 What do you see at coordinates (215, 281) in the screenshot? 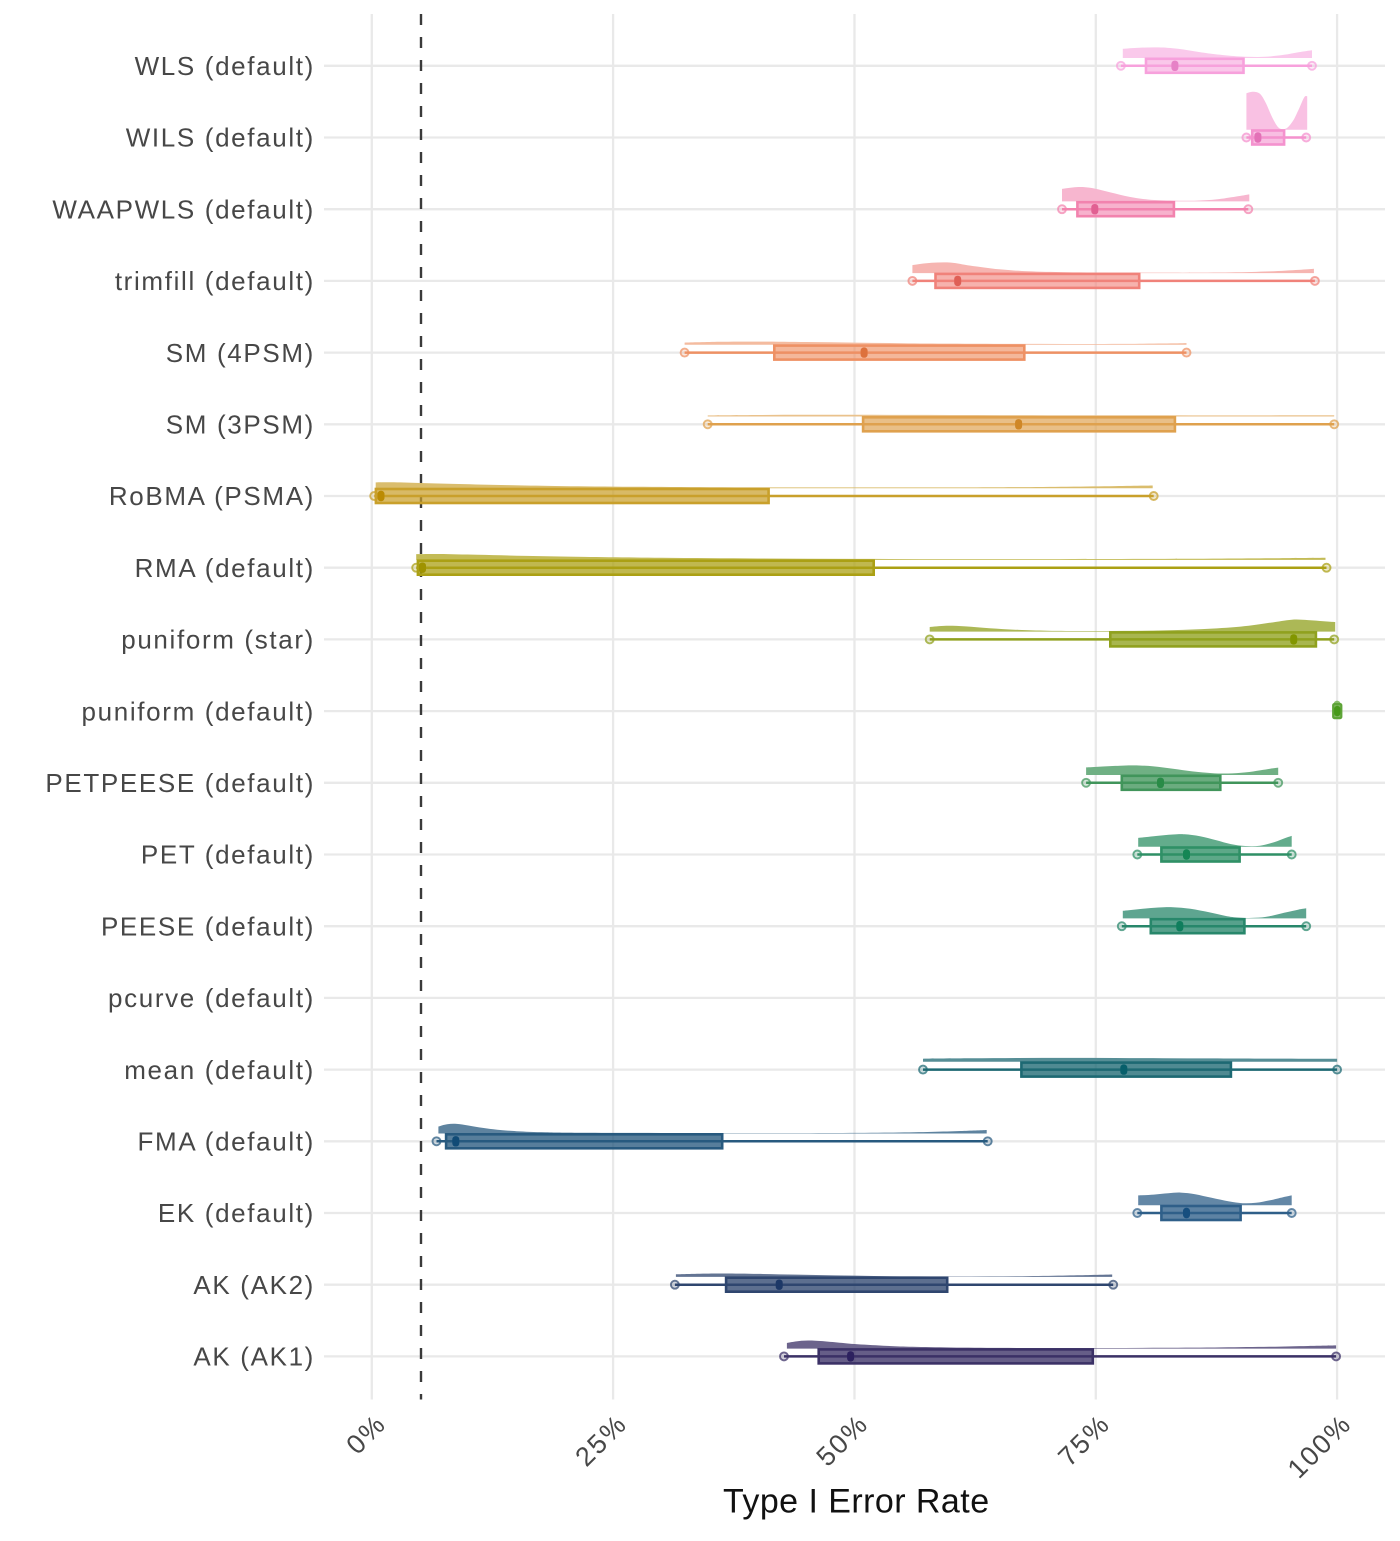
I see `svg-text: trimfill (default)` at bounding box center [215, 281].